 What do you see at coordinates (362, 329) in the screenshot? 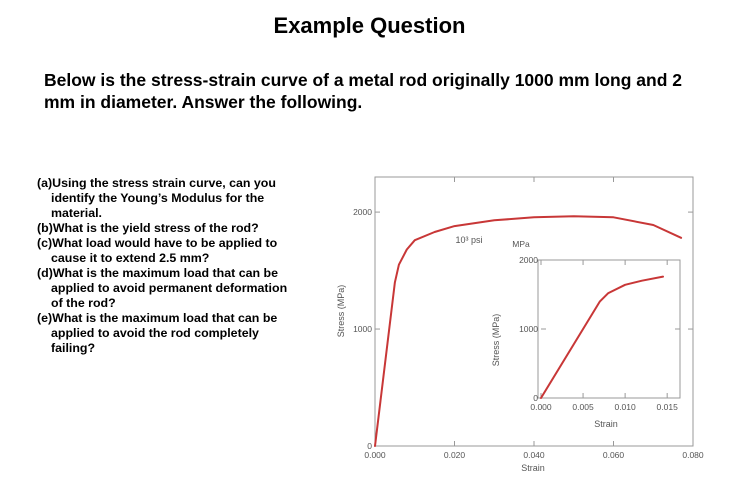
I see `main-y-tick-label: 1000` at bounding box center [362, 329].